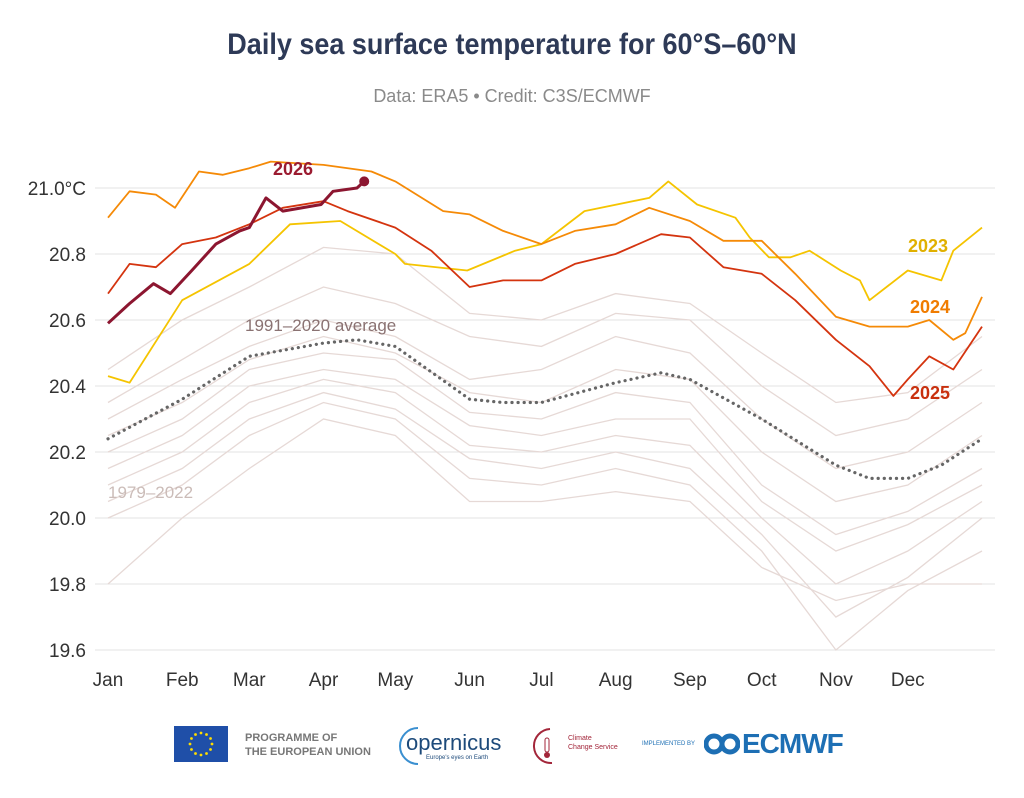 This screenshot has height=798, width=1024. What do you see at coordinates (793, 743) in the screenshot?
I see `ecmwf-wordmark: ECMWF` at bounding box center [793, 743].